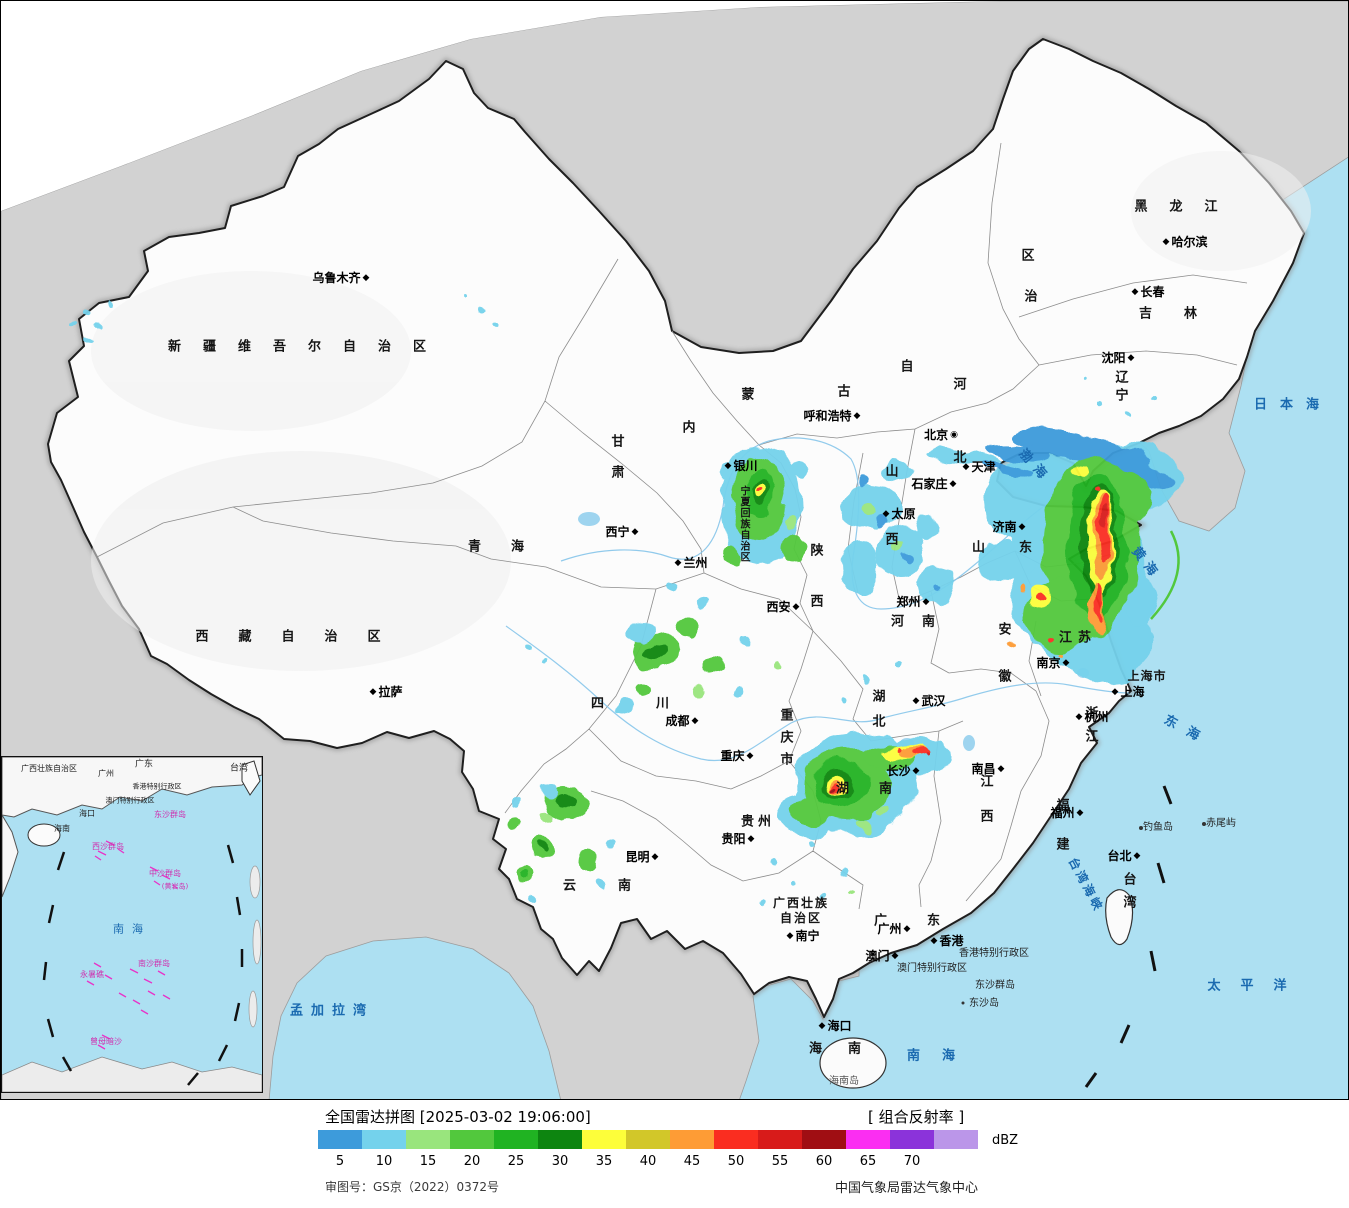  What do you see at coordinates (132, 1074) in the screenshot?
I see `inset-south-land` at bounding box center [132, 1074].